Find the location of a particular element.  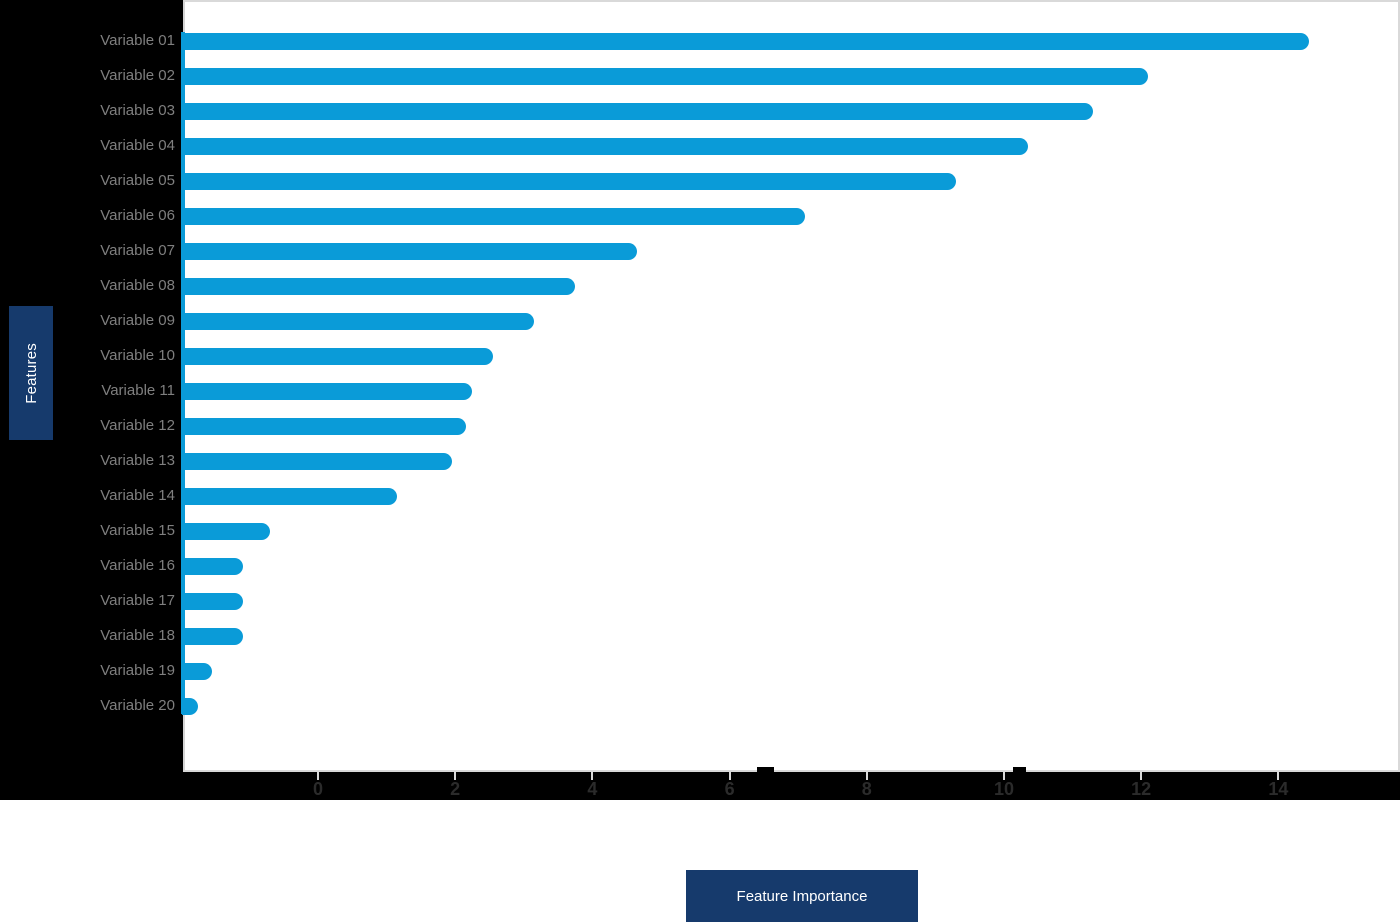

category-label: Variable 05 is located at coordinates (137, 180).